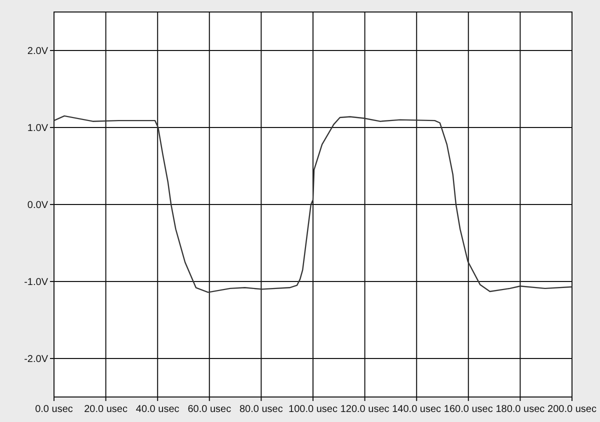 The width and height of the screenshot is (600, 422). Describe the element at coordinates (417, 409) in the screenshot. I see `x-tick-label: 140.0 usec` at that location.